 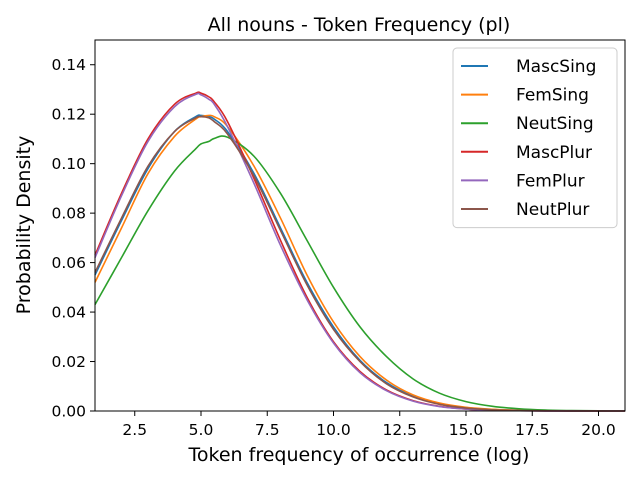 What do you see at coordinates (359, 455) in the screenshot?
I see `x-axis-label: Token frequency of occurrence (log)` at bounding box center [359, 455].